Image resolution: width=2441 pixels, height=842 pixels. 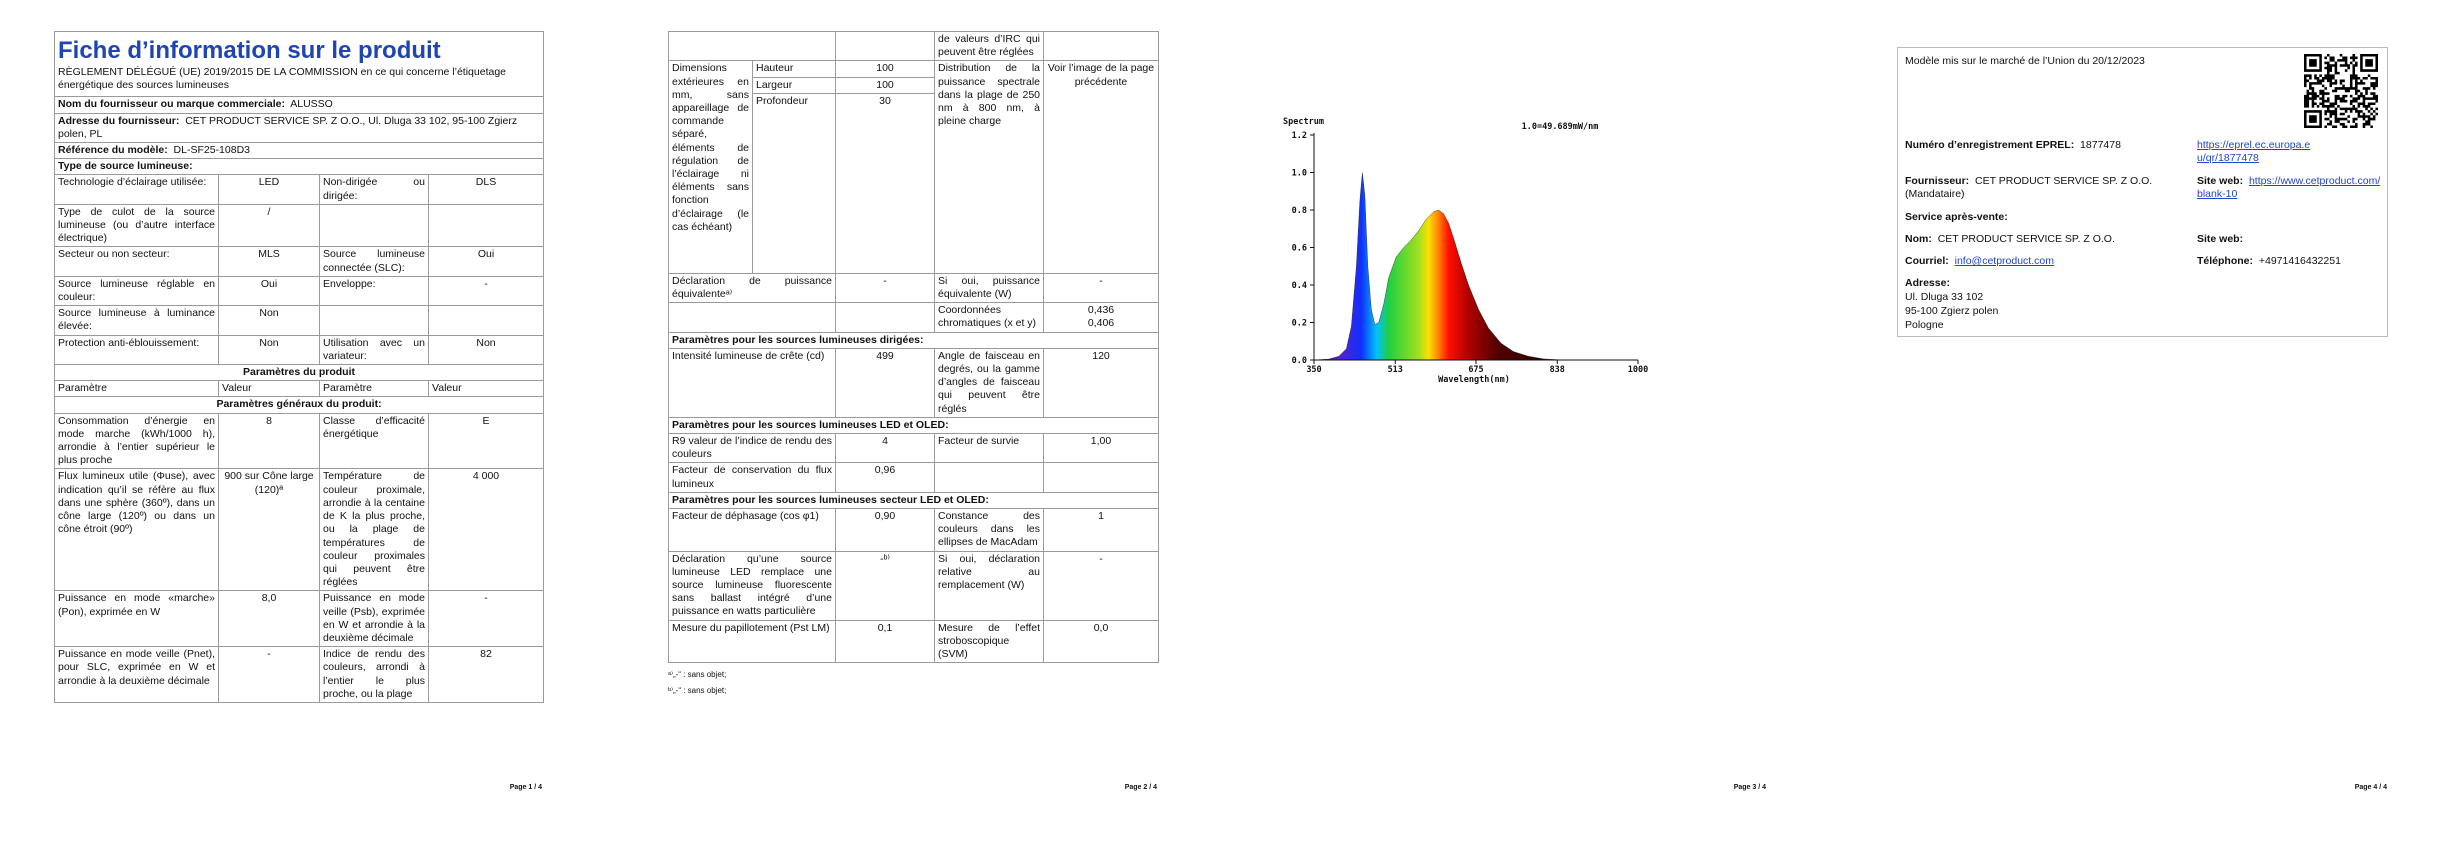 I want to click on text: Adresse:, so click(x=1927, y=283).